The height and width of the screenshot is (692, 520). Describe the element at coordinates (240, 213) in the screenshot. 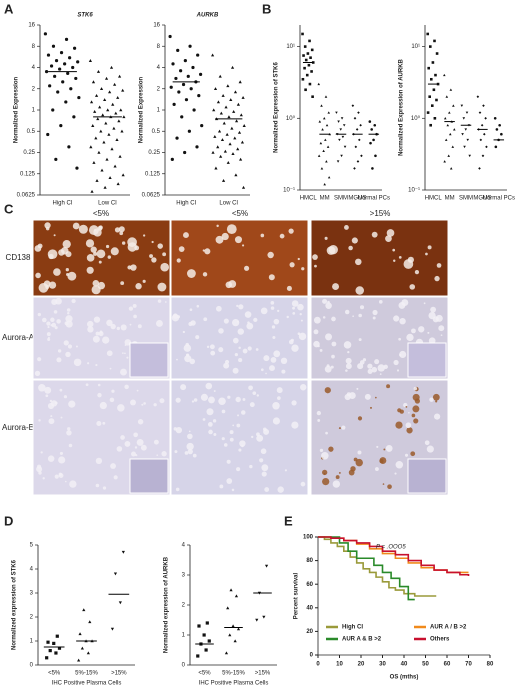

I see `column-header: <5%` at that location.